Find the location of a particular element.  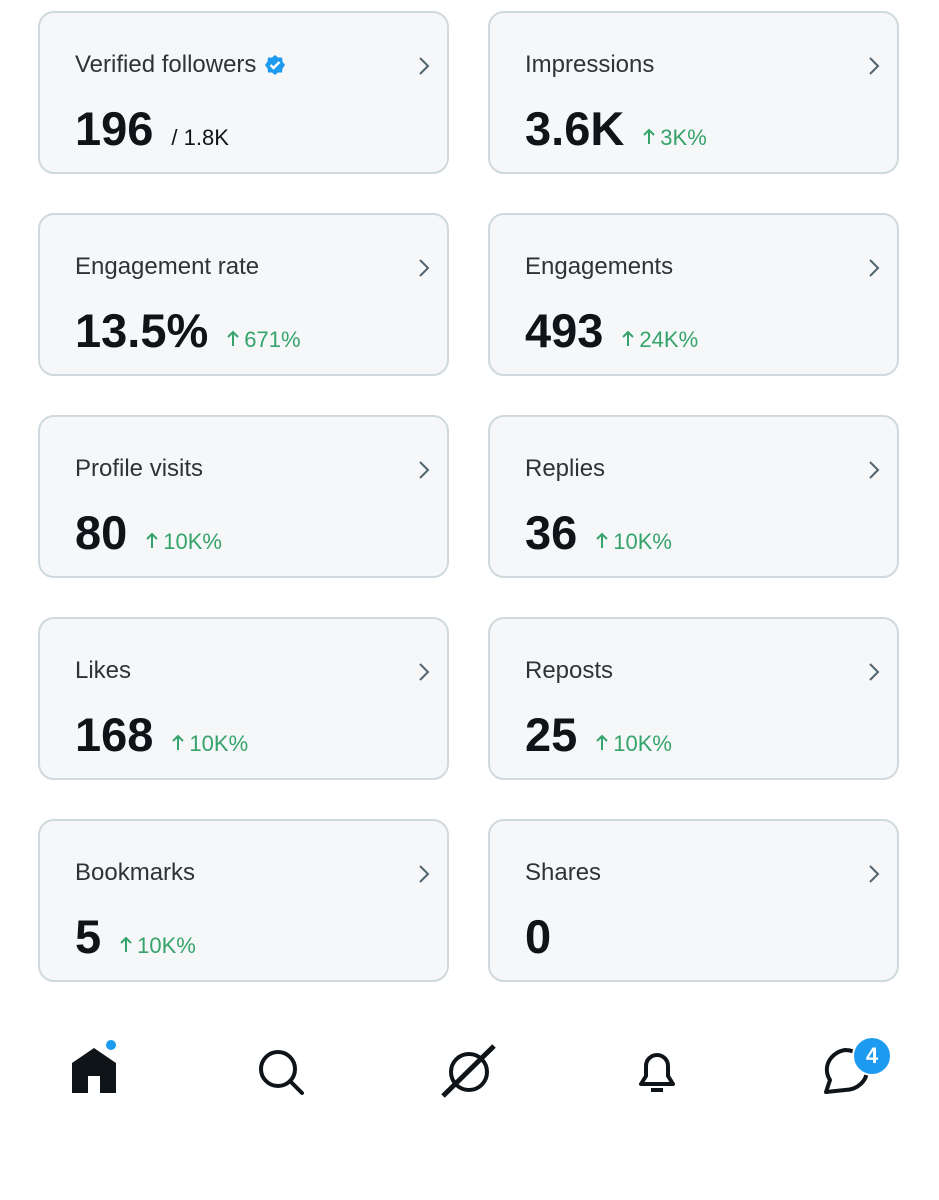

metric-label-row: Bookmarks is located at coordinates (135, 873).